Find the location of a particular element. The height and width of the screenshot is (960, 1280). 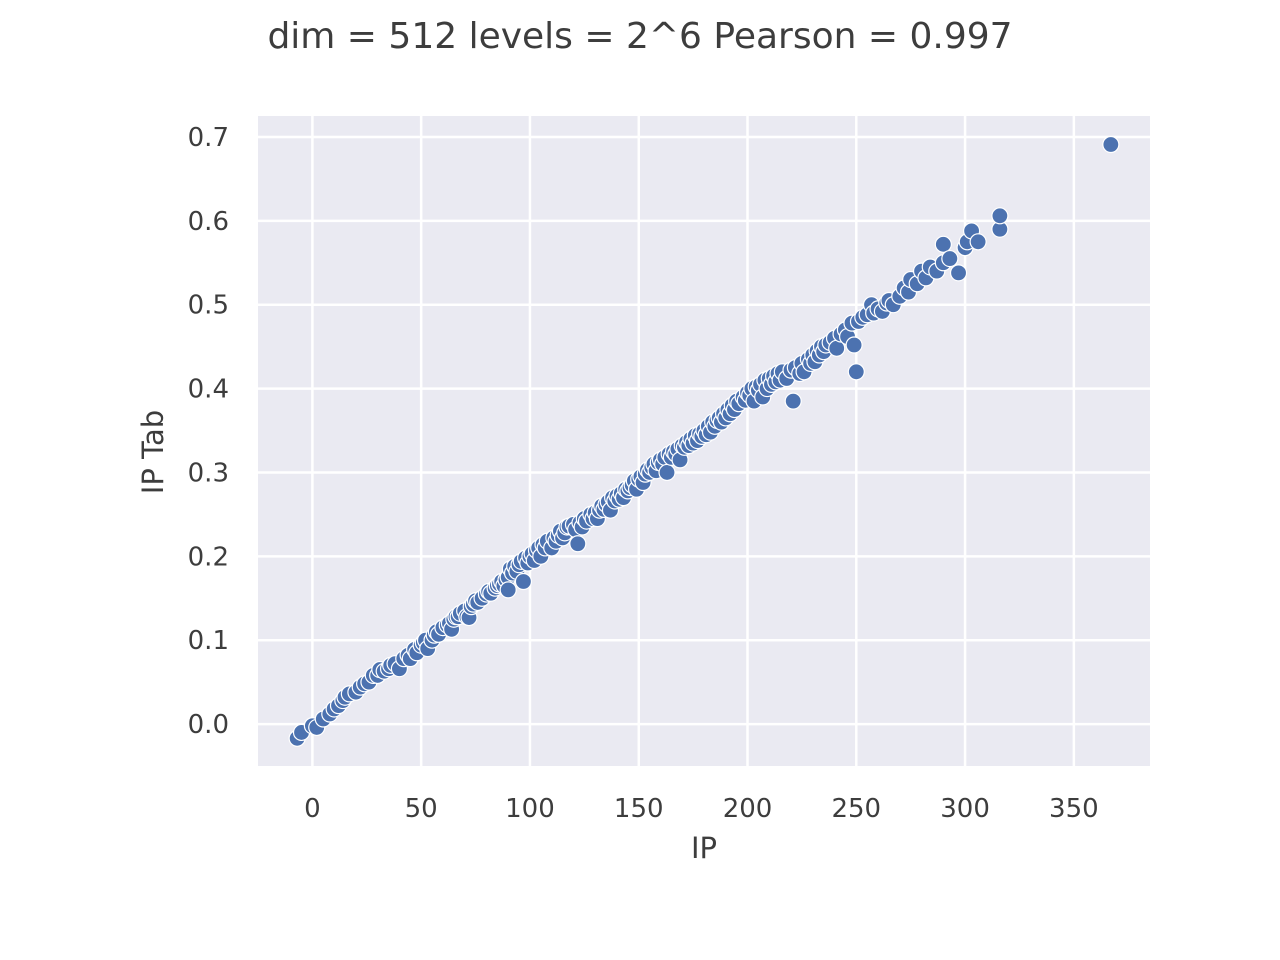

x-tick-label: 350 is located at coordinates (1074, 809).